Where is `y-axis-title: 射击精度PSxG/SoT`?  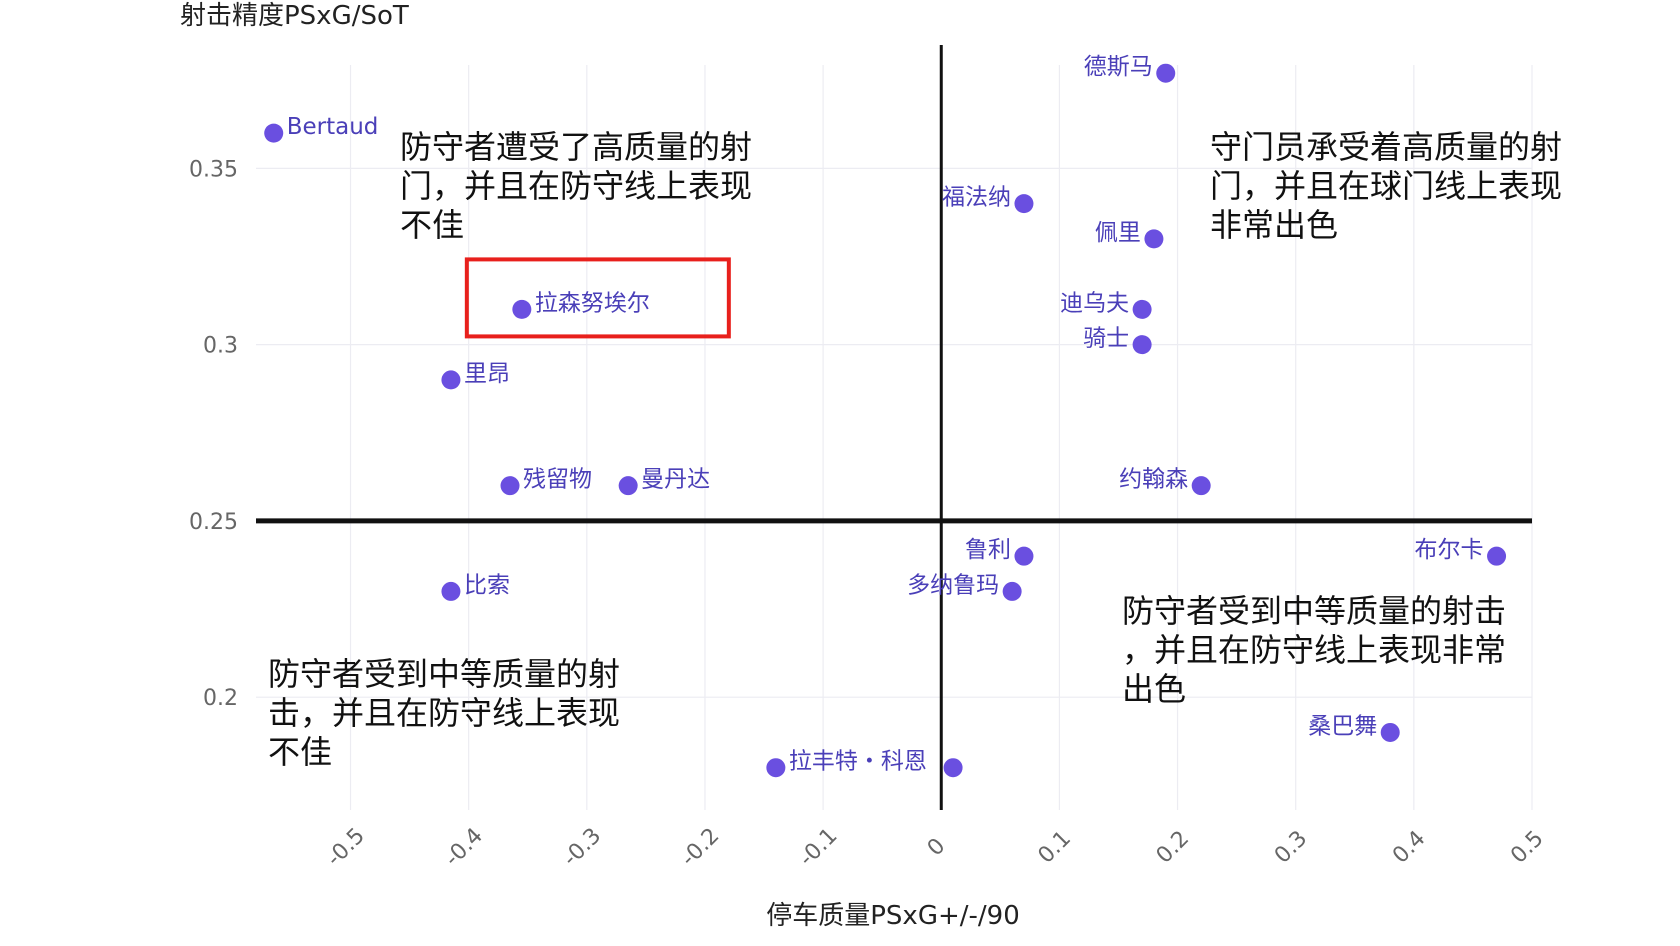 y-axis-title: 射击精度PSxG/SoT is located at coordinates (294, 16).